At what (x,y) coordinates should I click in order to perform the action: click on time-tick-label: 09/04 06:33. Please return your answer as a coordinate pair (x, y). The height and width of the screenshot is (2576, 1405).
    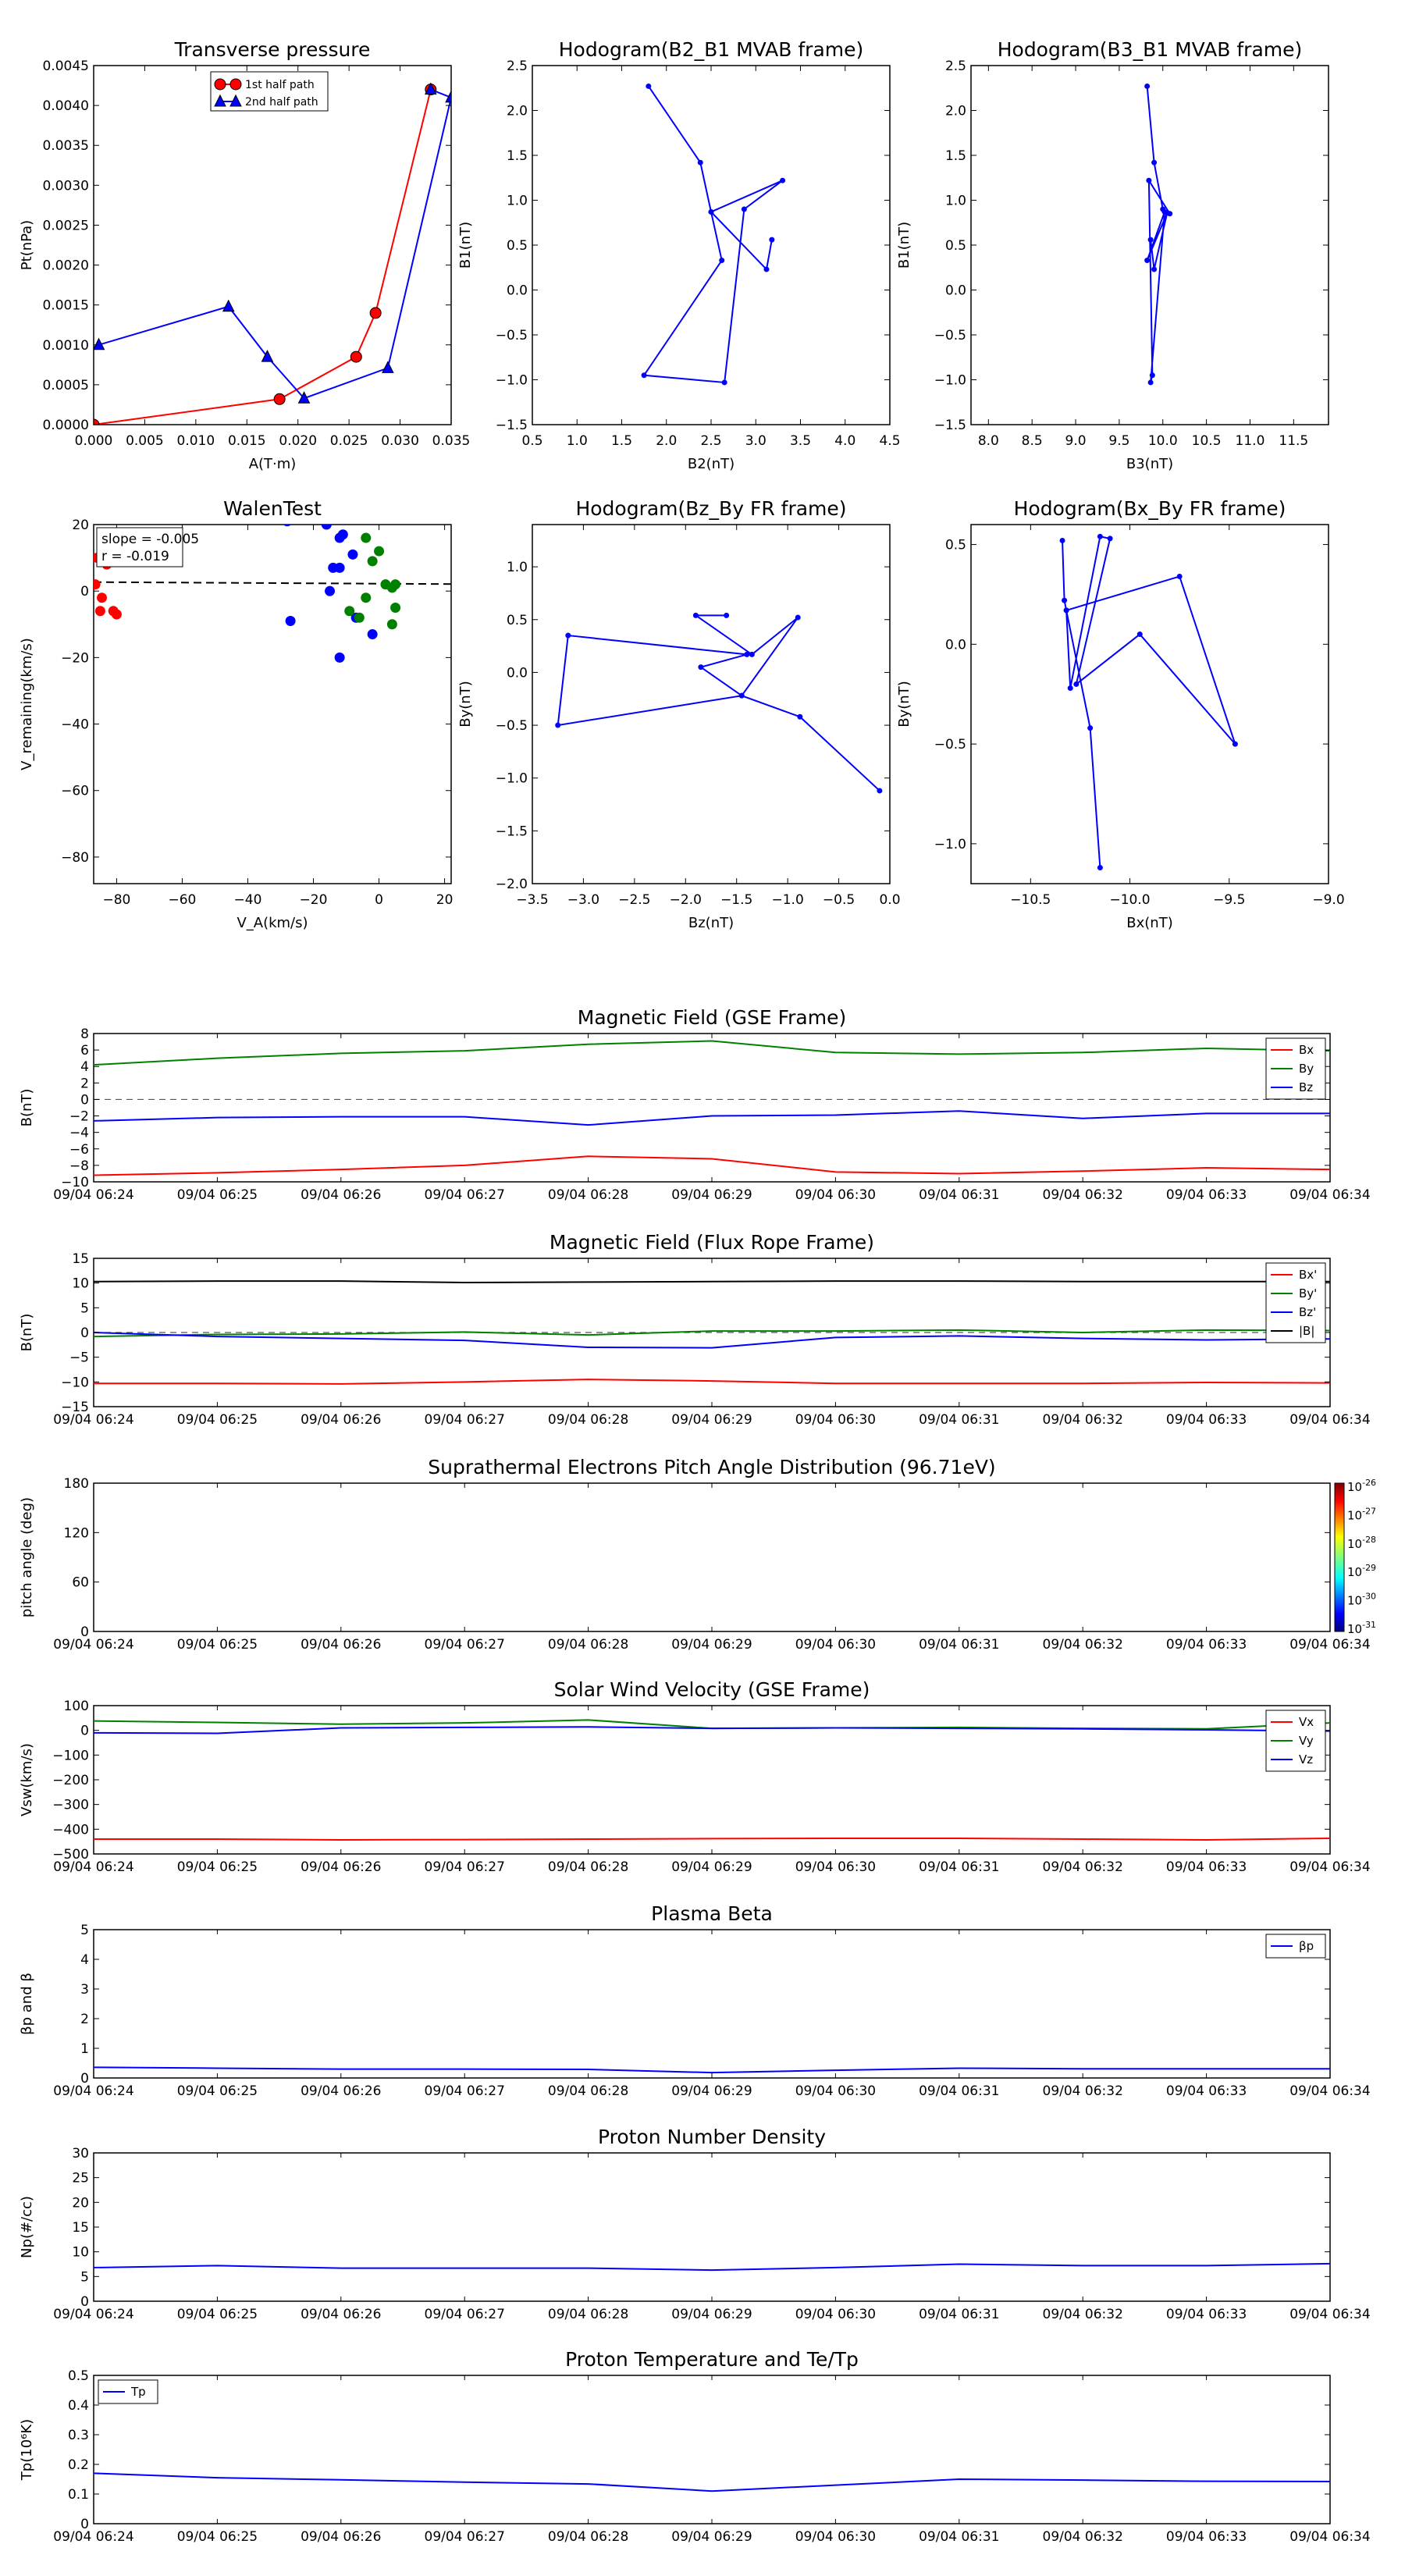
    Looking at the image, I should click on (1207, 2314).